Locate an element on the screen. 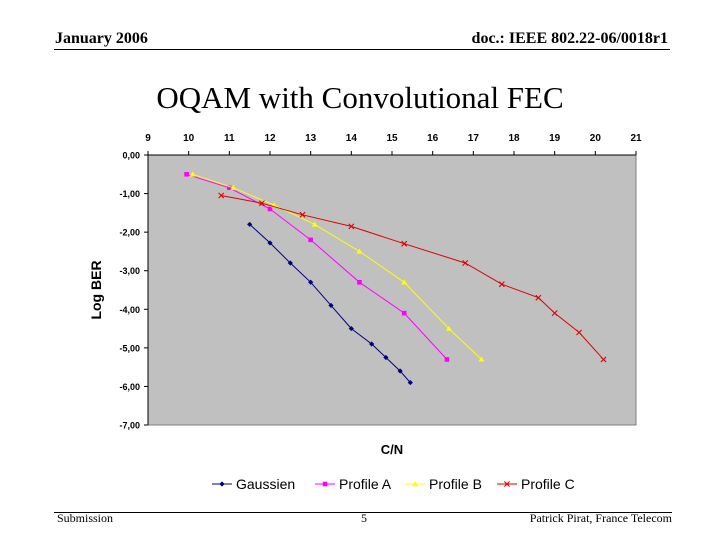  footer-submission: Submission is located at coordinates (85, 518).